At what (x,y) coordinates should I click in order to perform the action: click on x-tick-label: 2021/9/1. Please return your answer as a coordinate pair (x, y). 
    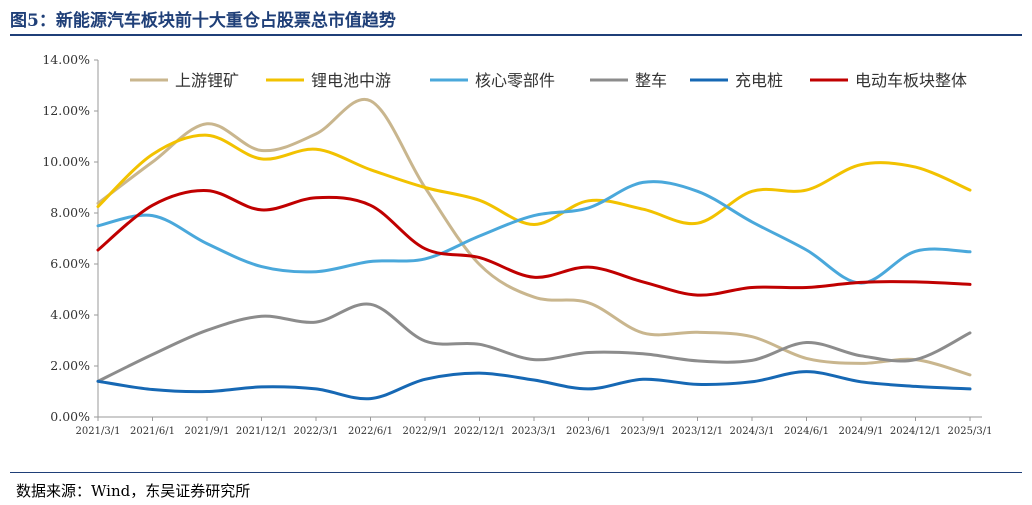
    Looking at the image, I should click on (207, 431).